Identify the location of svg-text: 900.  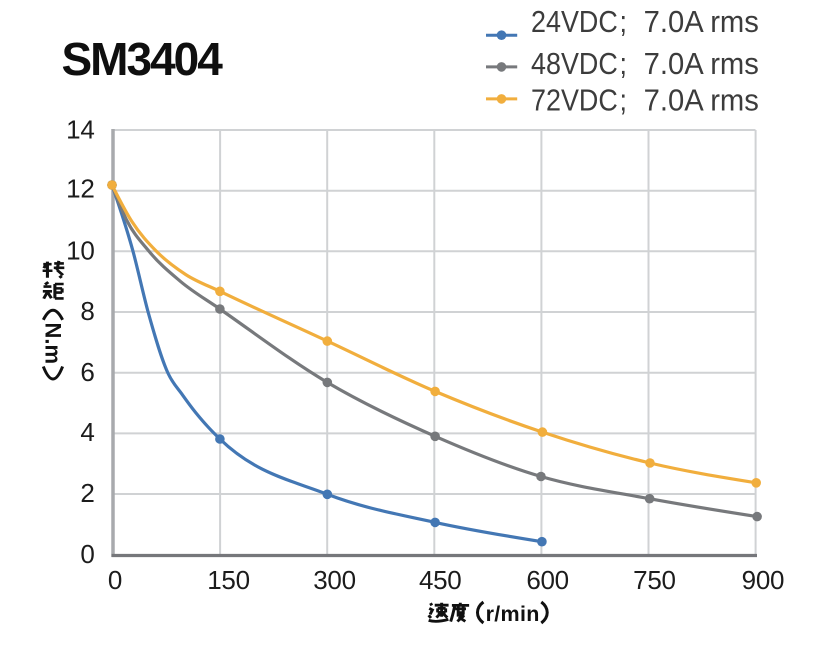
(763, 580).